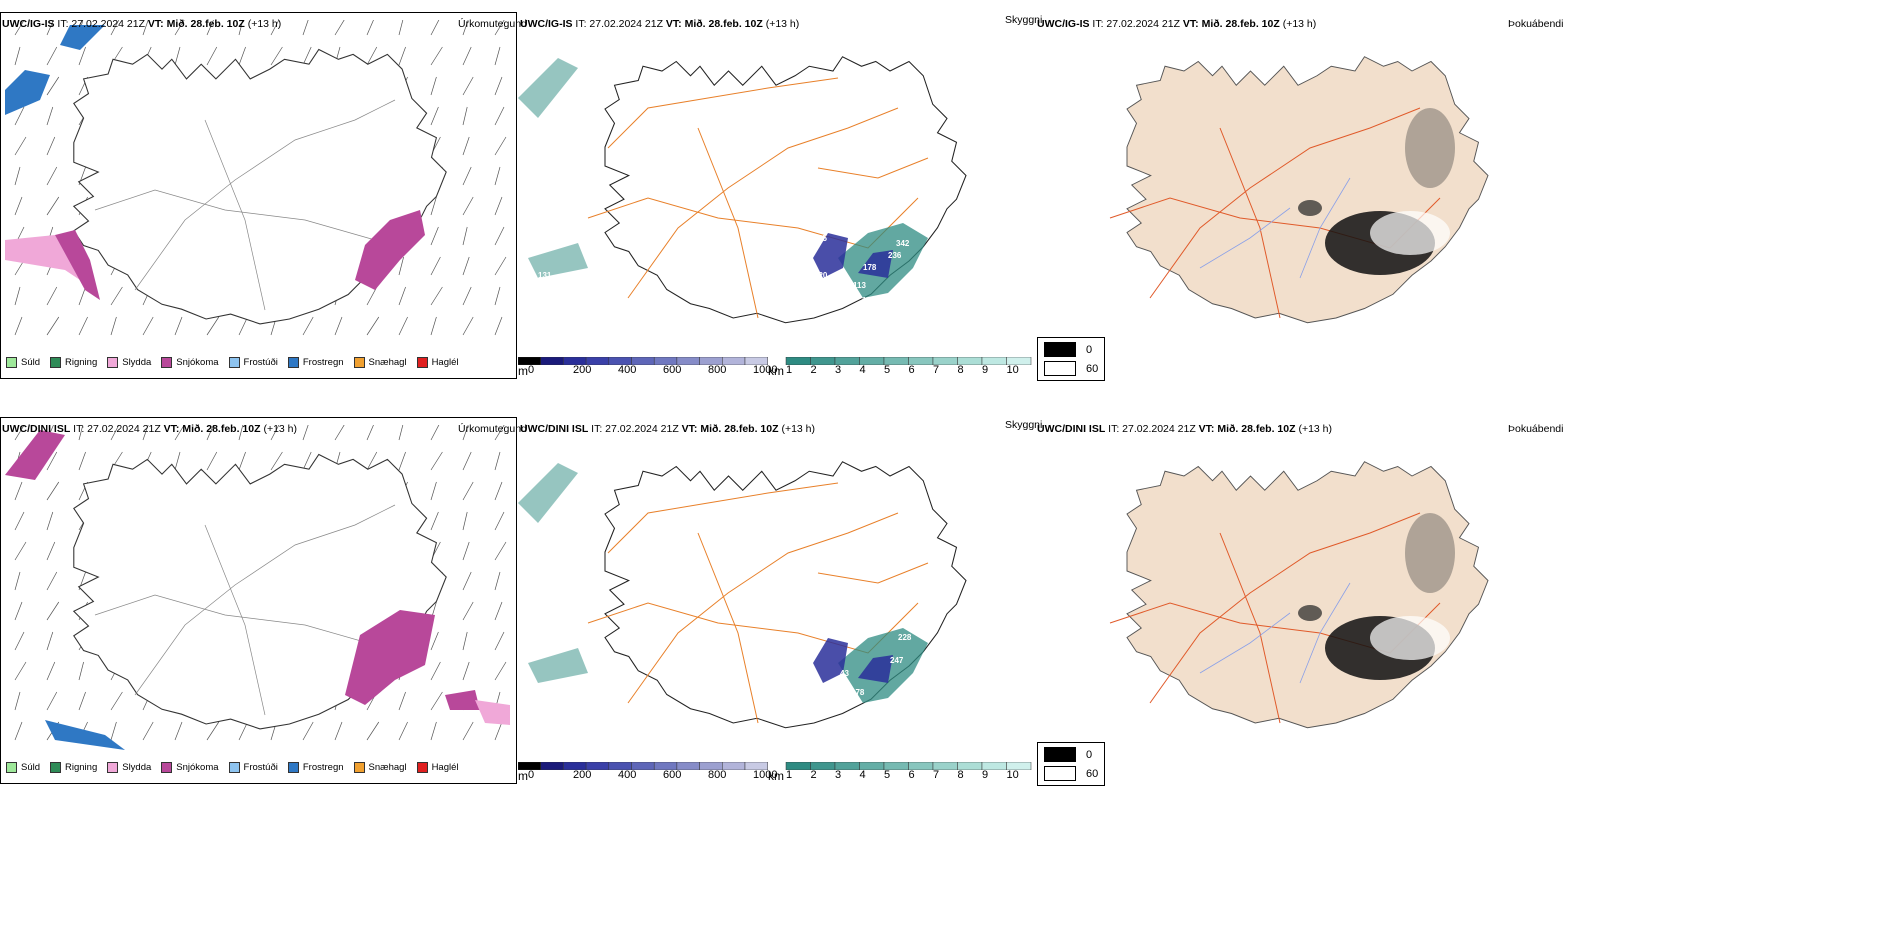 This screenshot has width=1900, height=950. What do you see at coordinates (627, 775) in the screenshot?
I see `vis-tick-m: 400` at bounding box center [627, 775].